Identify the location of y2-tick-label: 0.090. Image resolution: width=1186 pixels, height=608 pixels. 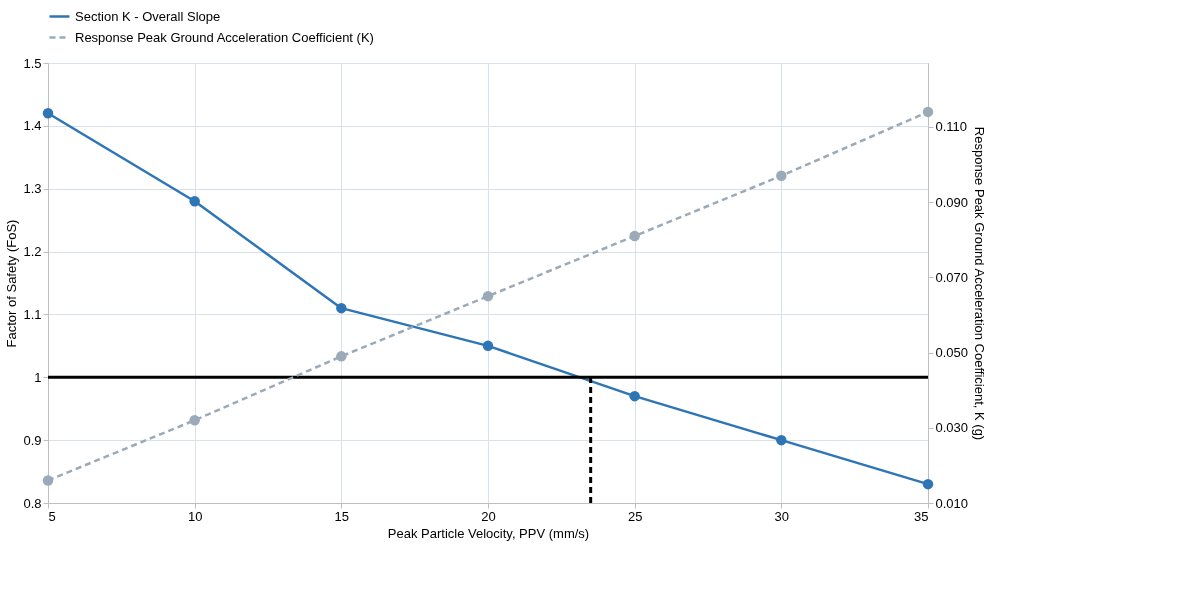
(952, 202).